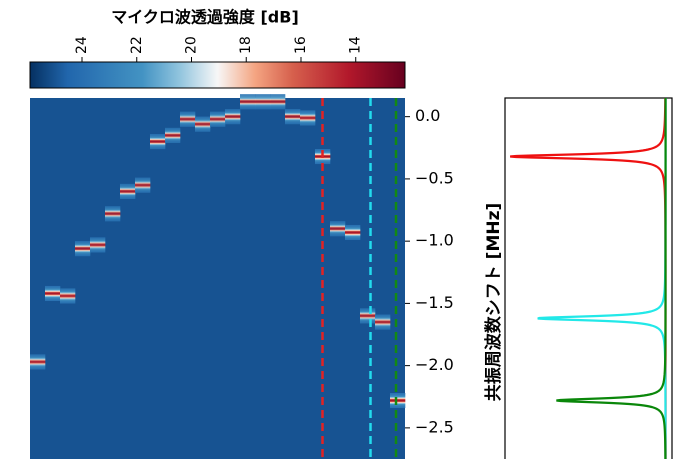 Image resolution: width=700 pixels, height=459 pixels. What do you see at coordinates (191, 45) in the screenshot?
I see `colorbar-tick-label: 20` at bounding box center [191, 45].